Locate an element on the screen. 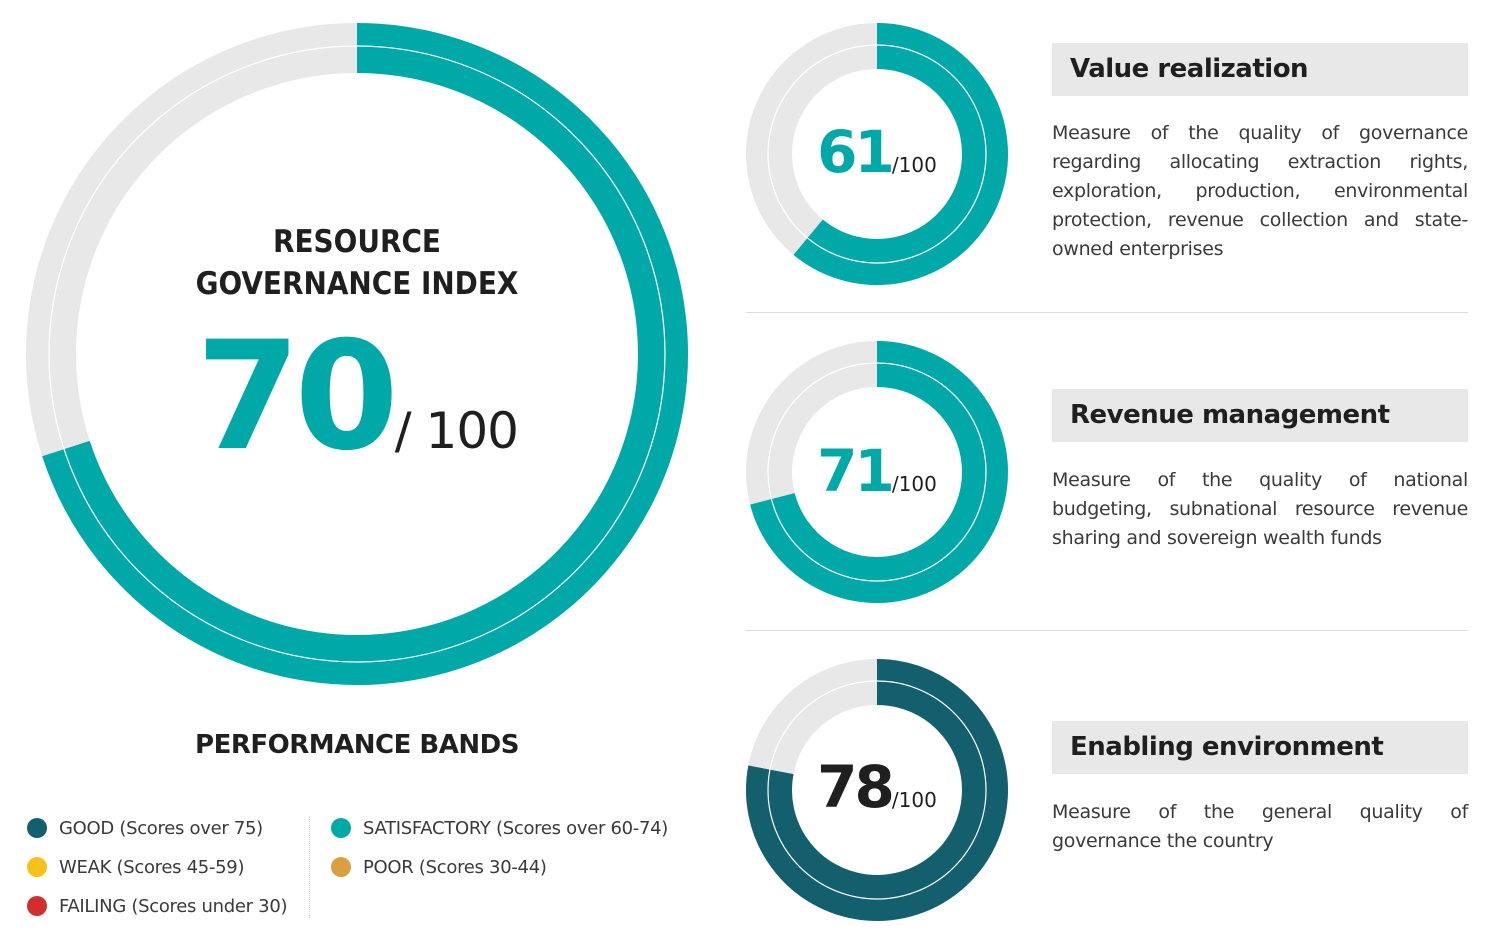 The height and width of the screenshot is (946, 1500). enabling-environment-score-denominator: /100 is located at coordinates (914, 800).